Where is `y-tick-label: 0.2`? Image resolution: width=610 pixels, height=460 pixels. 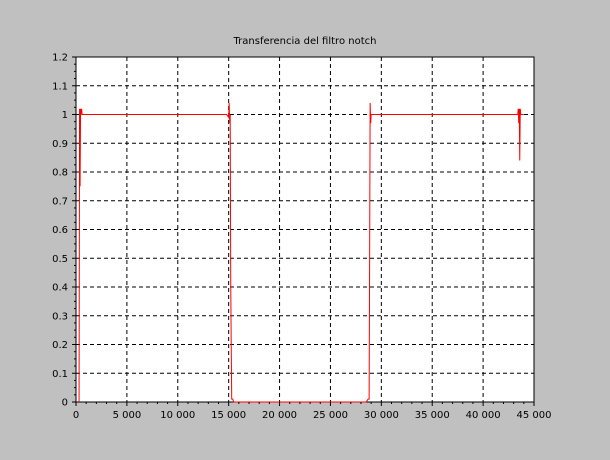
y-tick-label: 0.2 is located at coordinates (60, 345).